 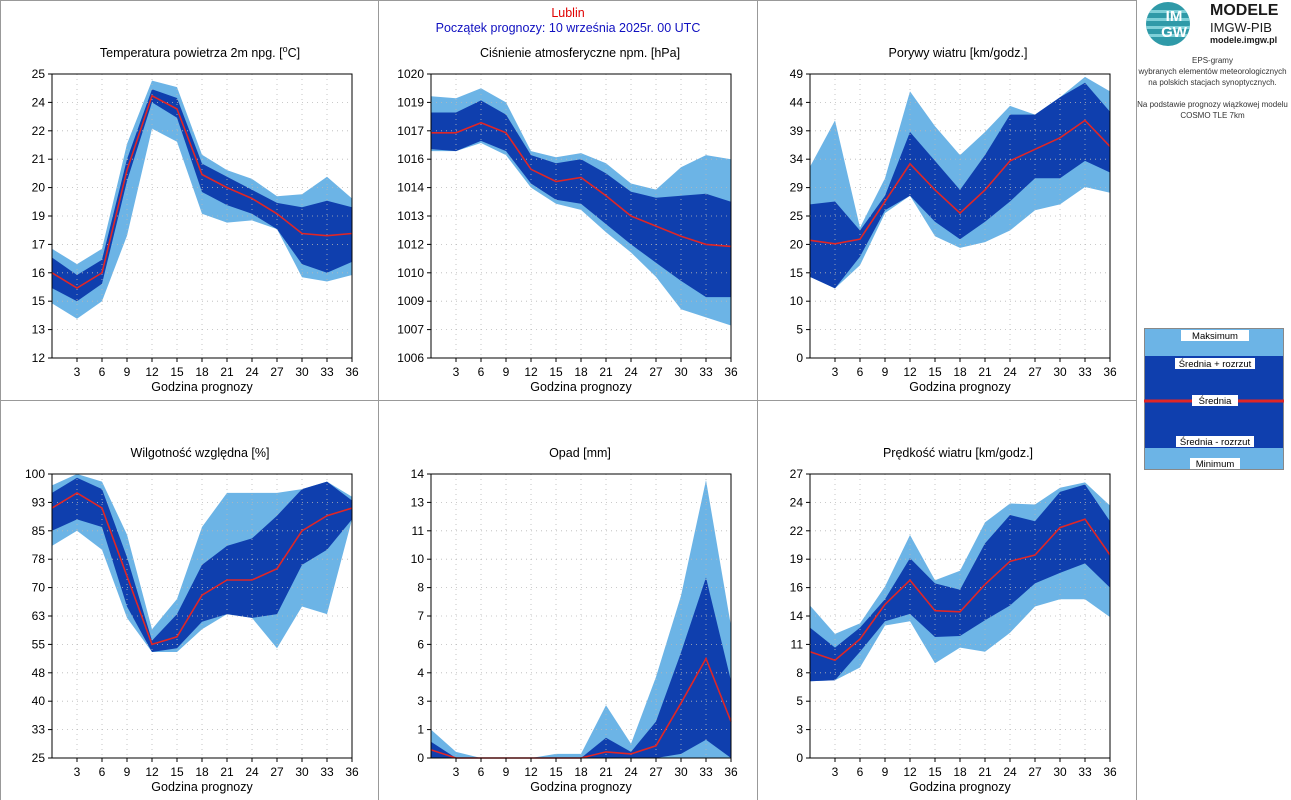 What do you see at coordinates (39, 730) in the screenshot?
I see `y-tick-label: 33` at bounding box center [39, 730].